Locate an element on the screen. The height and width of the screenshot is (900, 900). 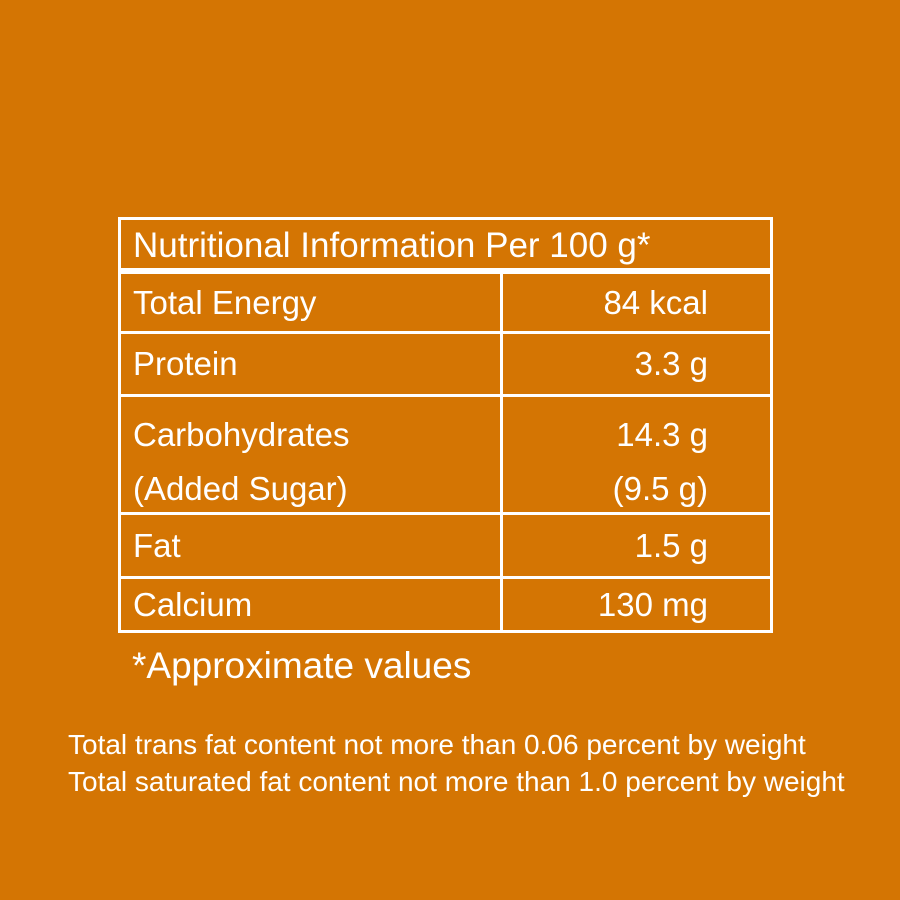
table-row-fat: Fat 1.5 g is located at coordinates (445, 544).